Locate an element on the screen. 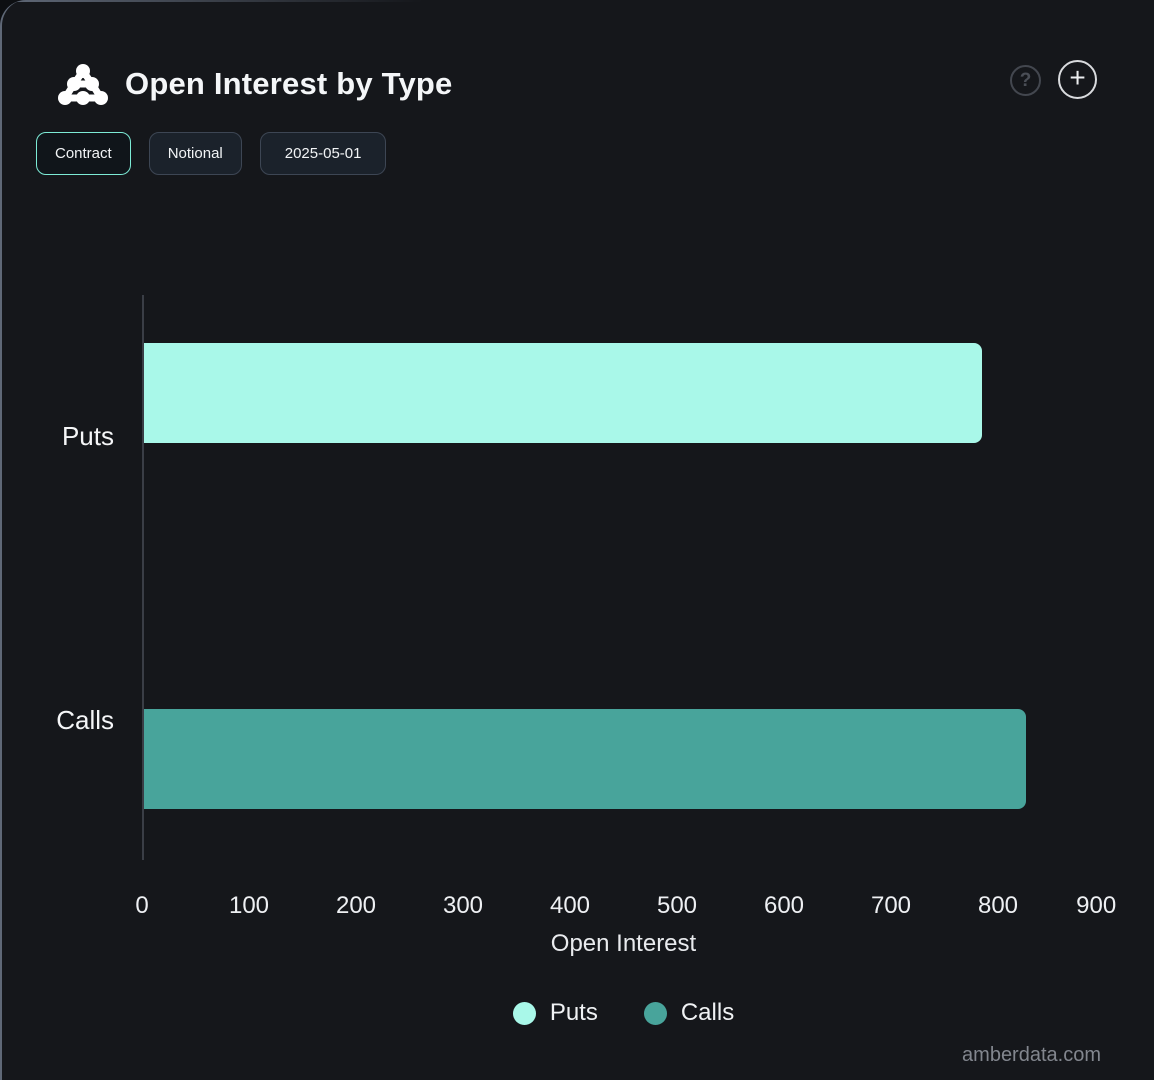 Image resolution: width=1154 pixels, height=1080 pixels. legend-item-calls: Calls is located at coordinates (689, 1013).